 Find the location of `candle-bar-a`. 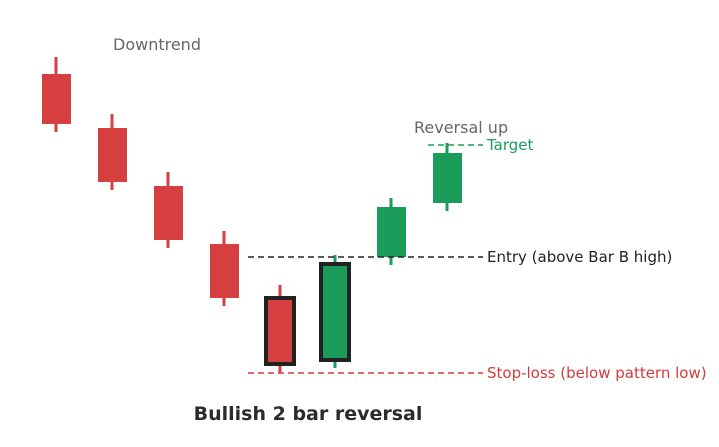

candle-bar-a is located at coordinates (280, 329).